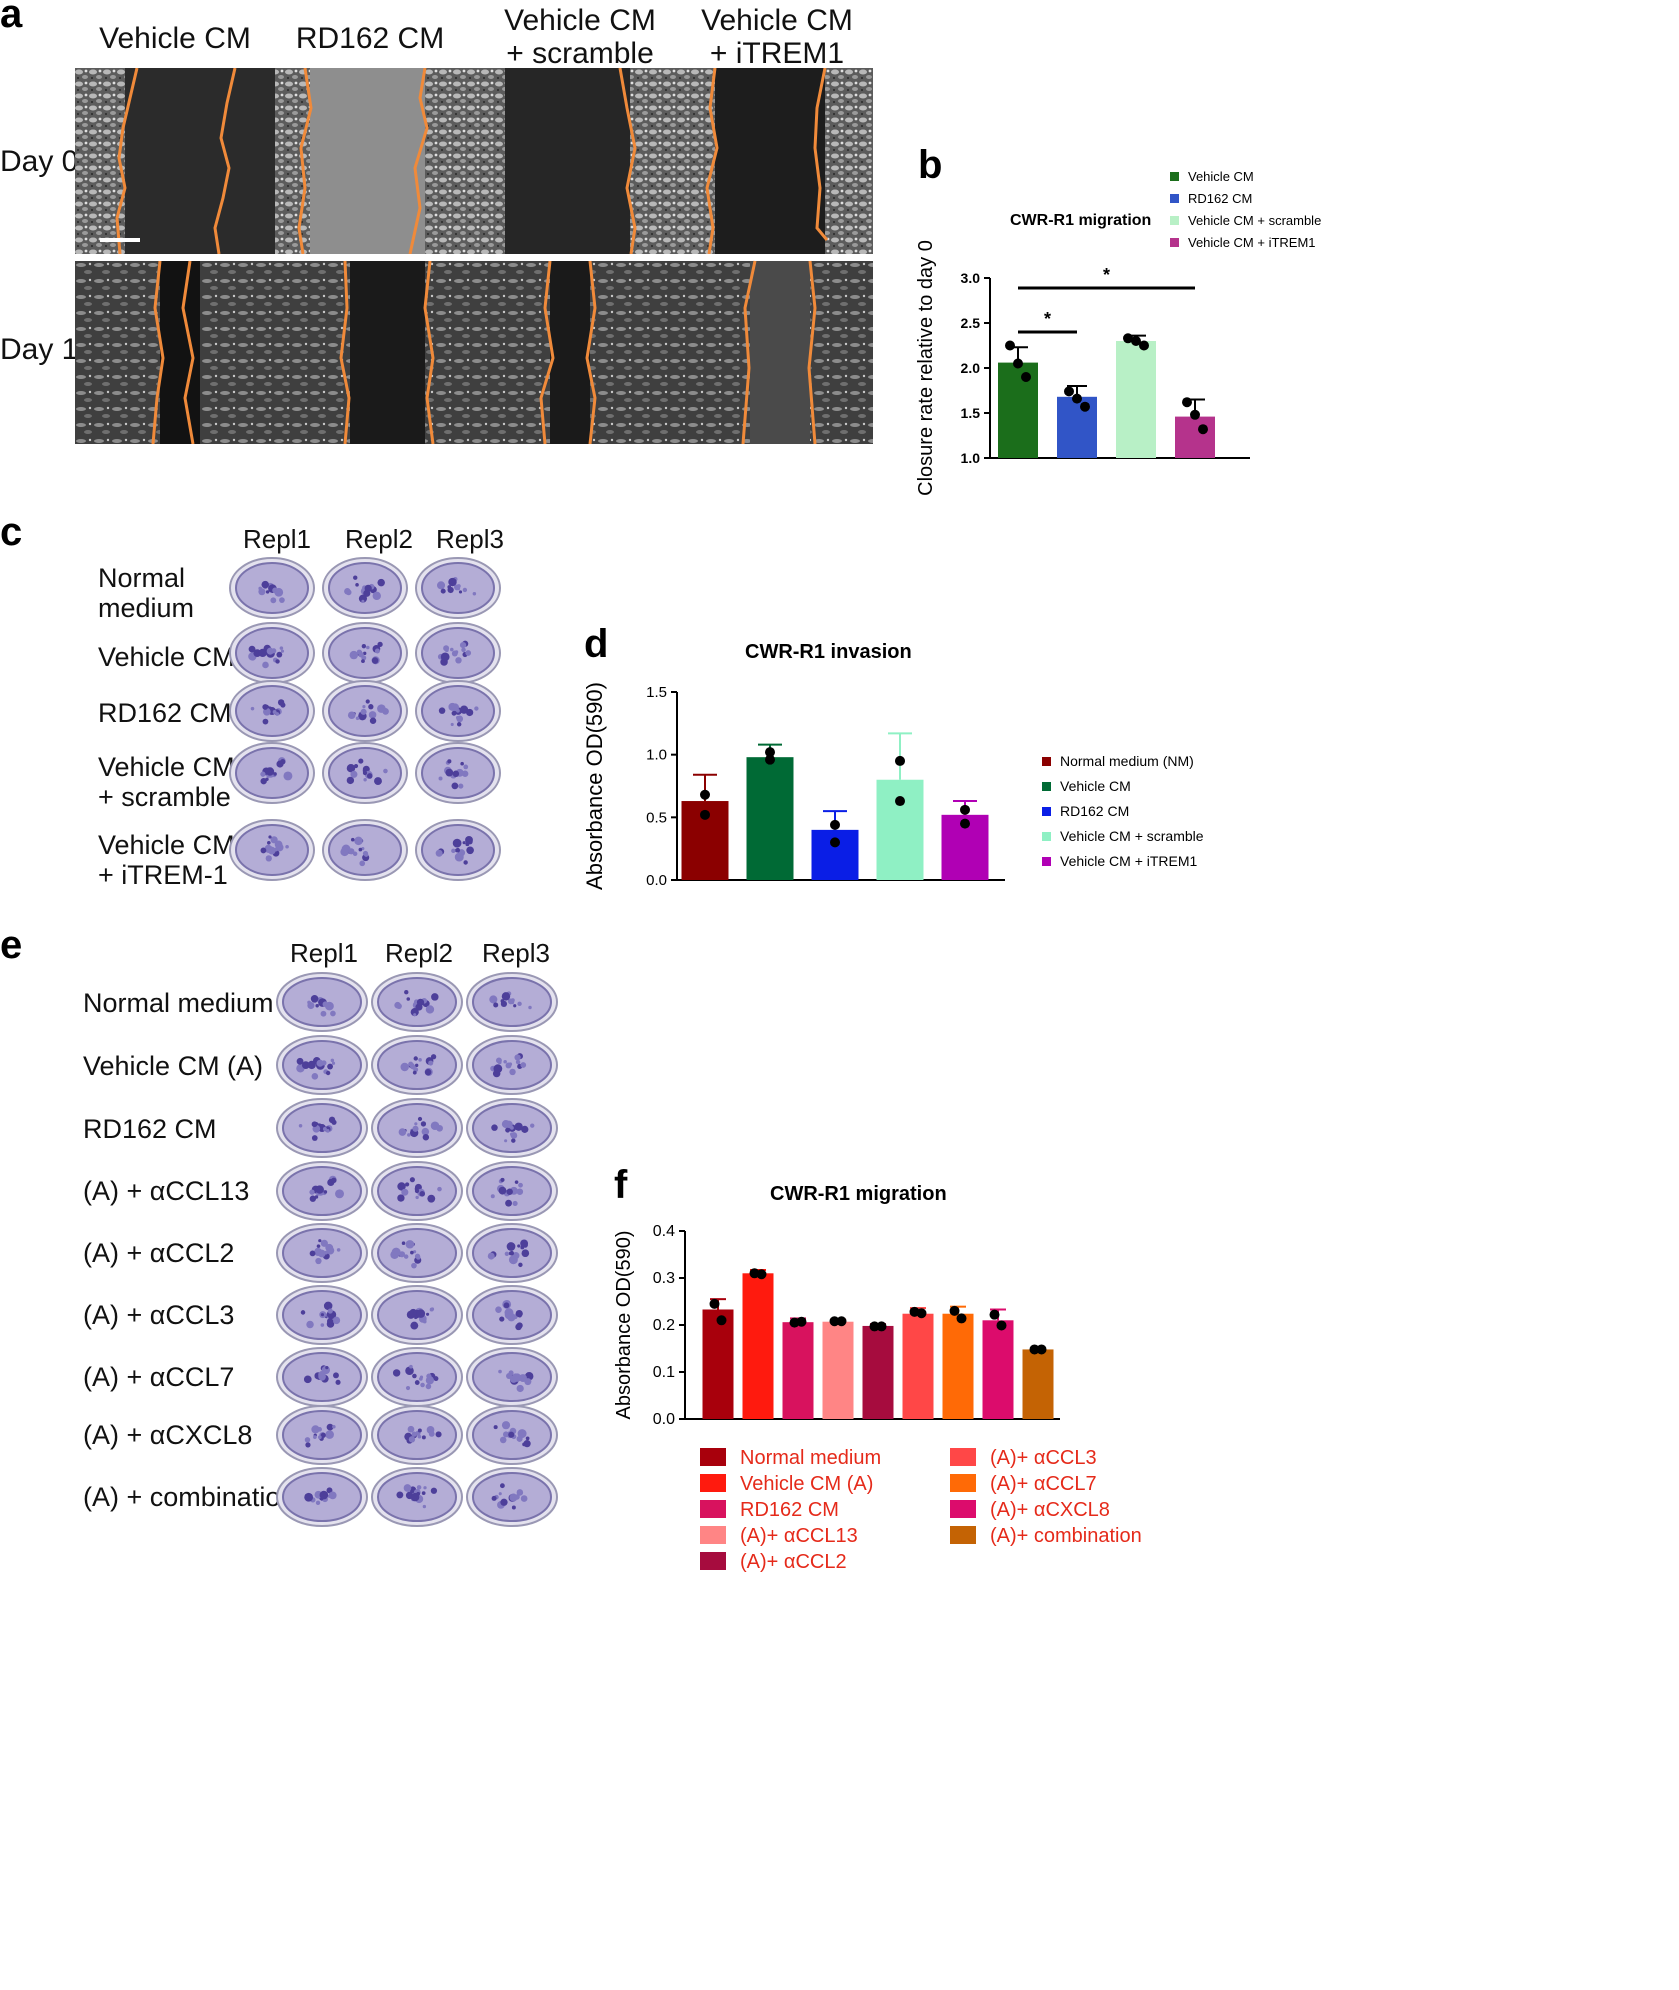 The image size is (1679, 1990). What do you see at coordinates (1047, 319) in the screenshot?
I see `chart-b-sig-label-1: *` at bounding box center [1047, 319].